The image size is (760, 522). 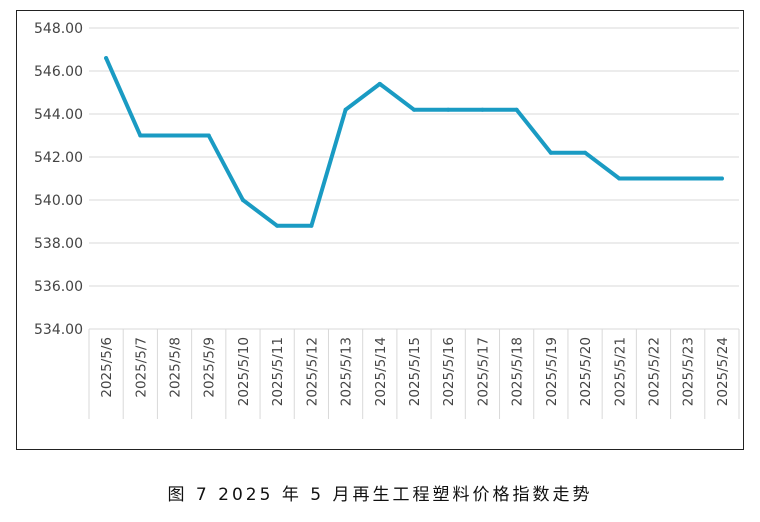 What do you see at coordinates (58, 330) in the screenshot?
I see `y-tick-label: 534.00` at bounding box center [58, 330].